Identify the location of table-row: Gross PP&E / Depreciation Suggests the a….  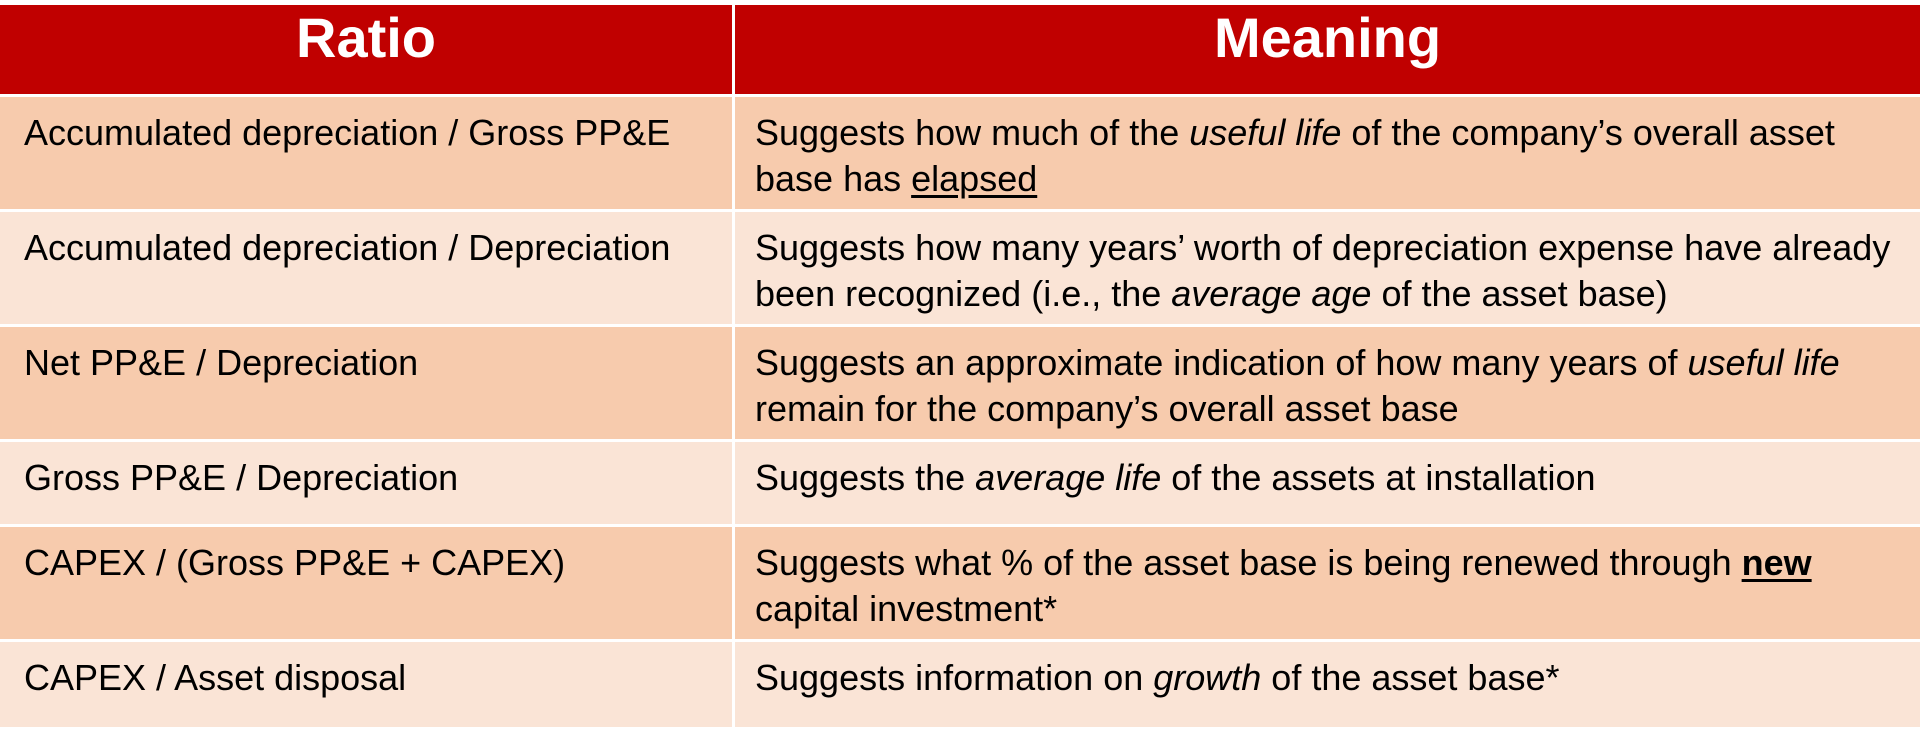
(960, 484).